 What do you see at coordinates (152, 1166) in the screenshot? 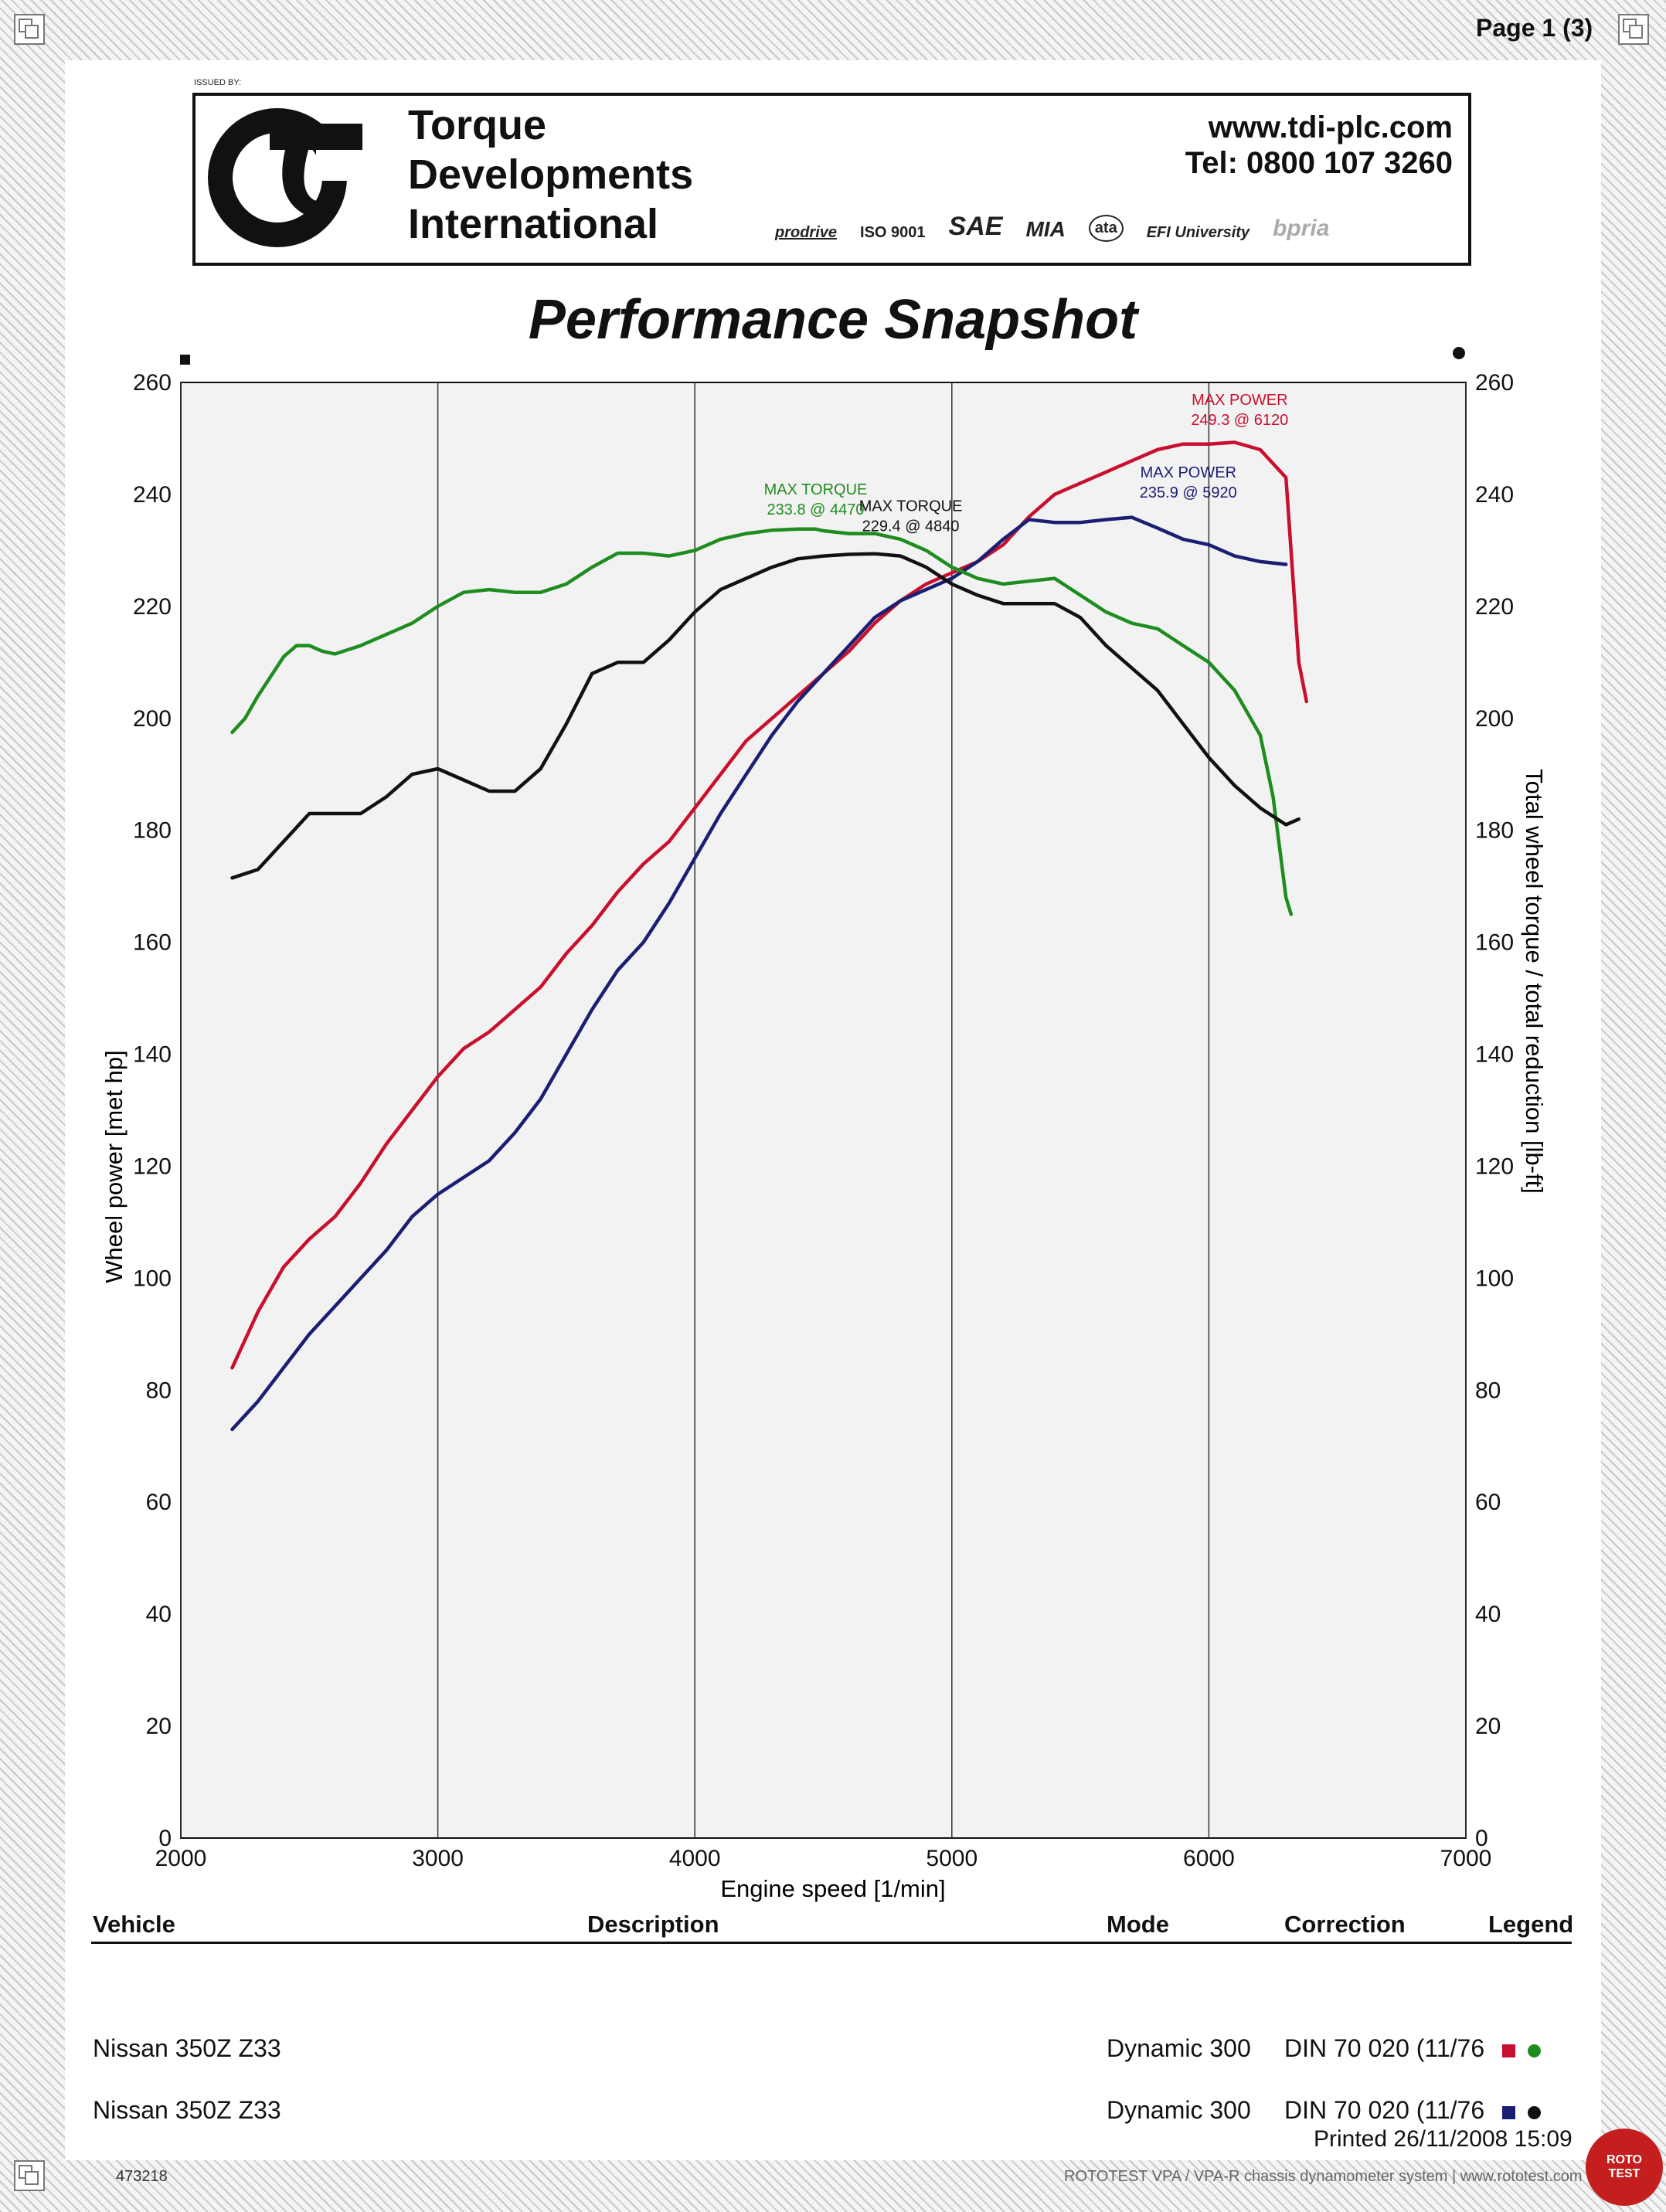
I see `y-tick-label-left: 120` at bounding box center [152, 1166].